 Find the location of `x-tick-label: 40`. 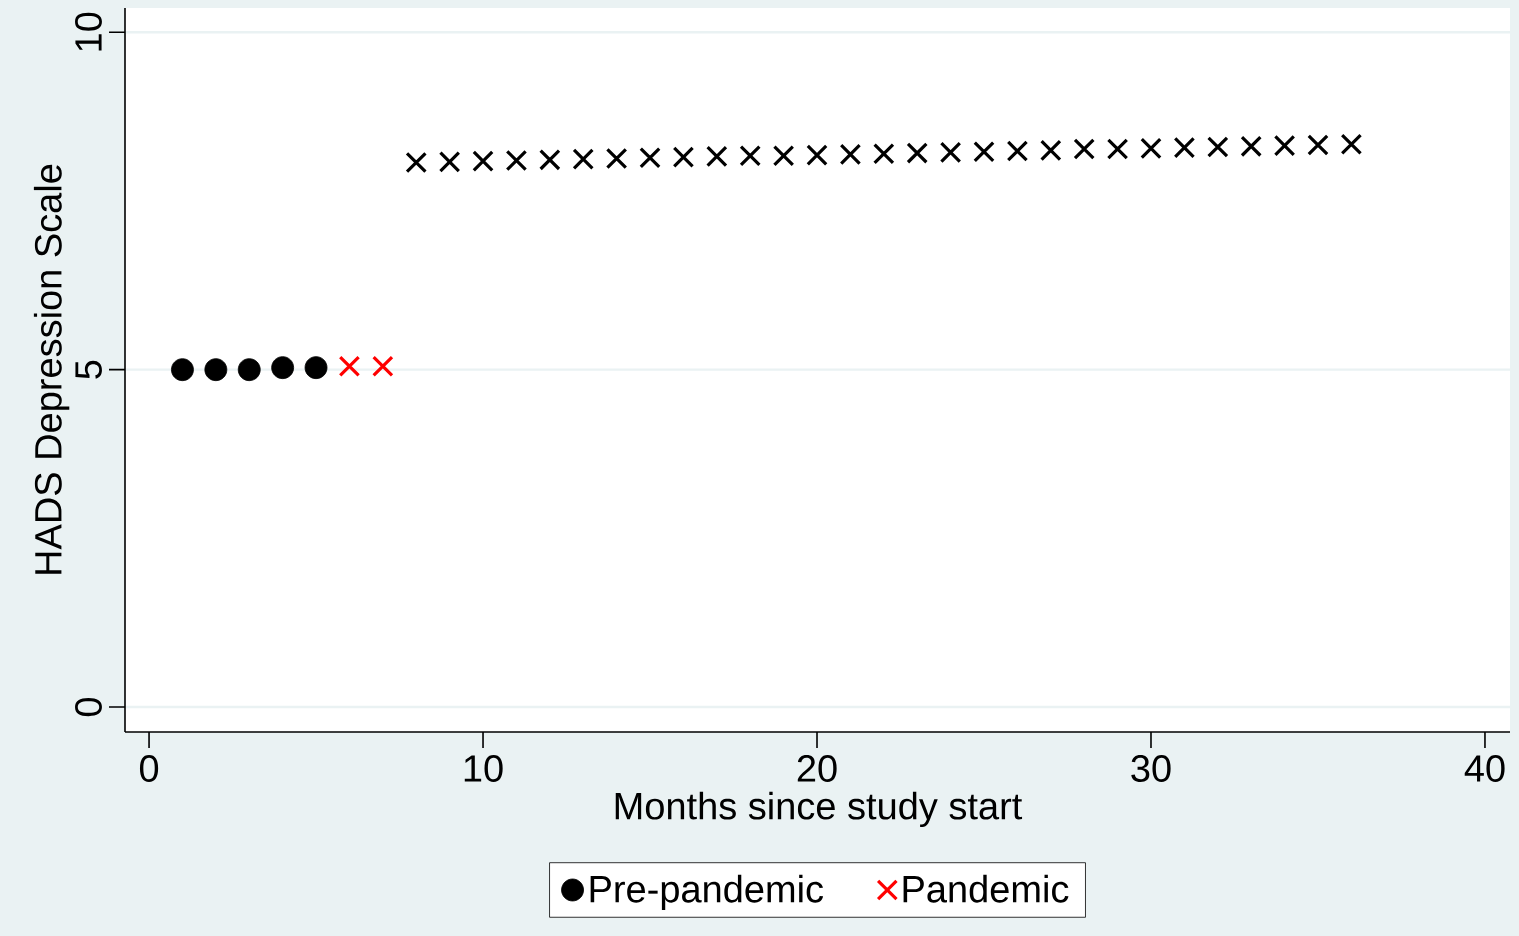

x-tick-label: 40 is located at coordinates (1484, 768).